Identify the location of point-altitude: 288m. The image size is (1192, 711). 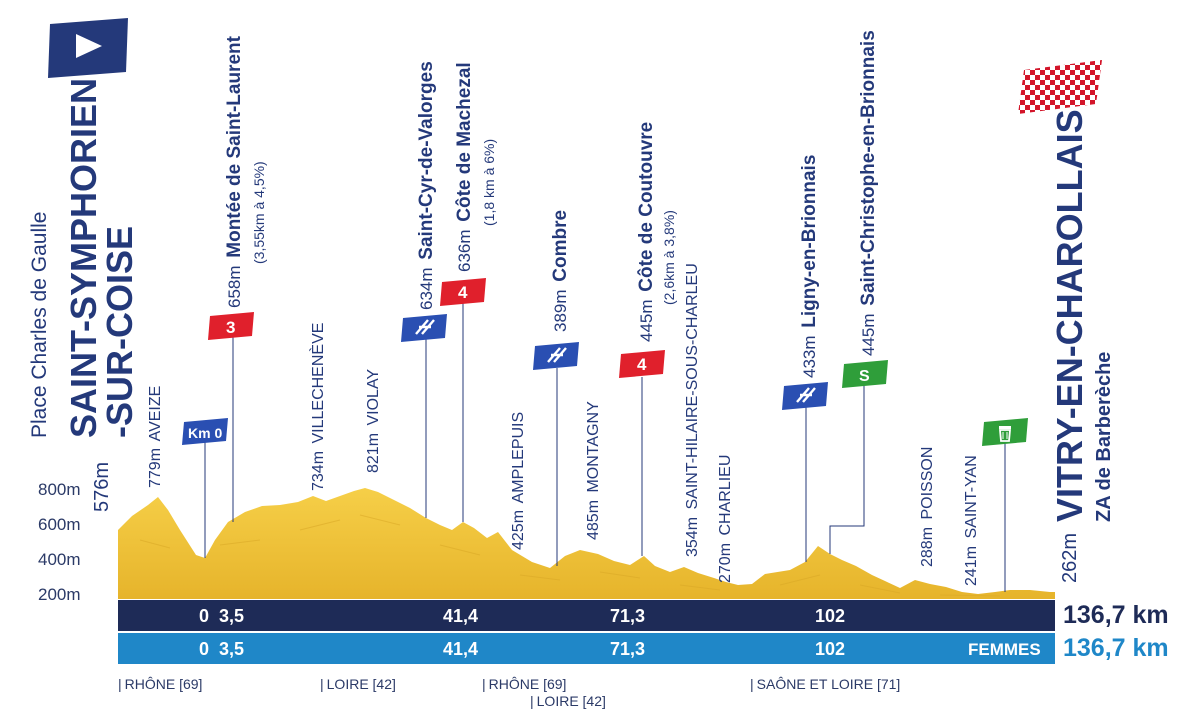
(927, 547).